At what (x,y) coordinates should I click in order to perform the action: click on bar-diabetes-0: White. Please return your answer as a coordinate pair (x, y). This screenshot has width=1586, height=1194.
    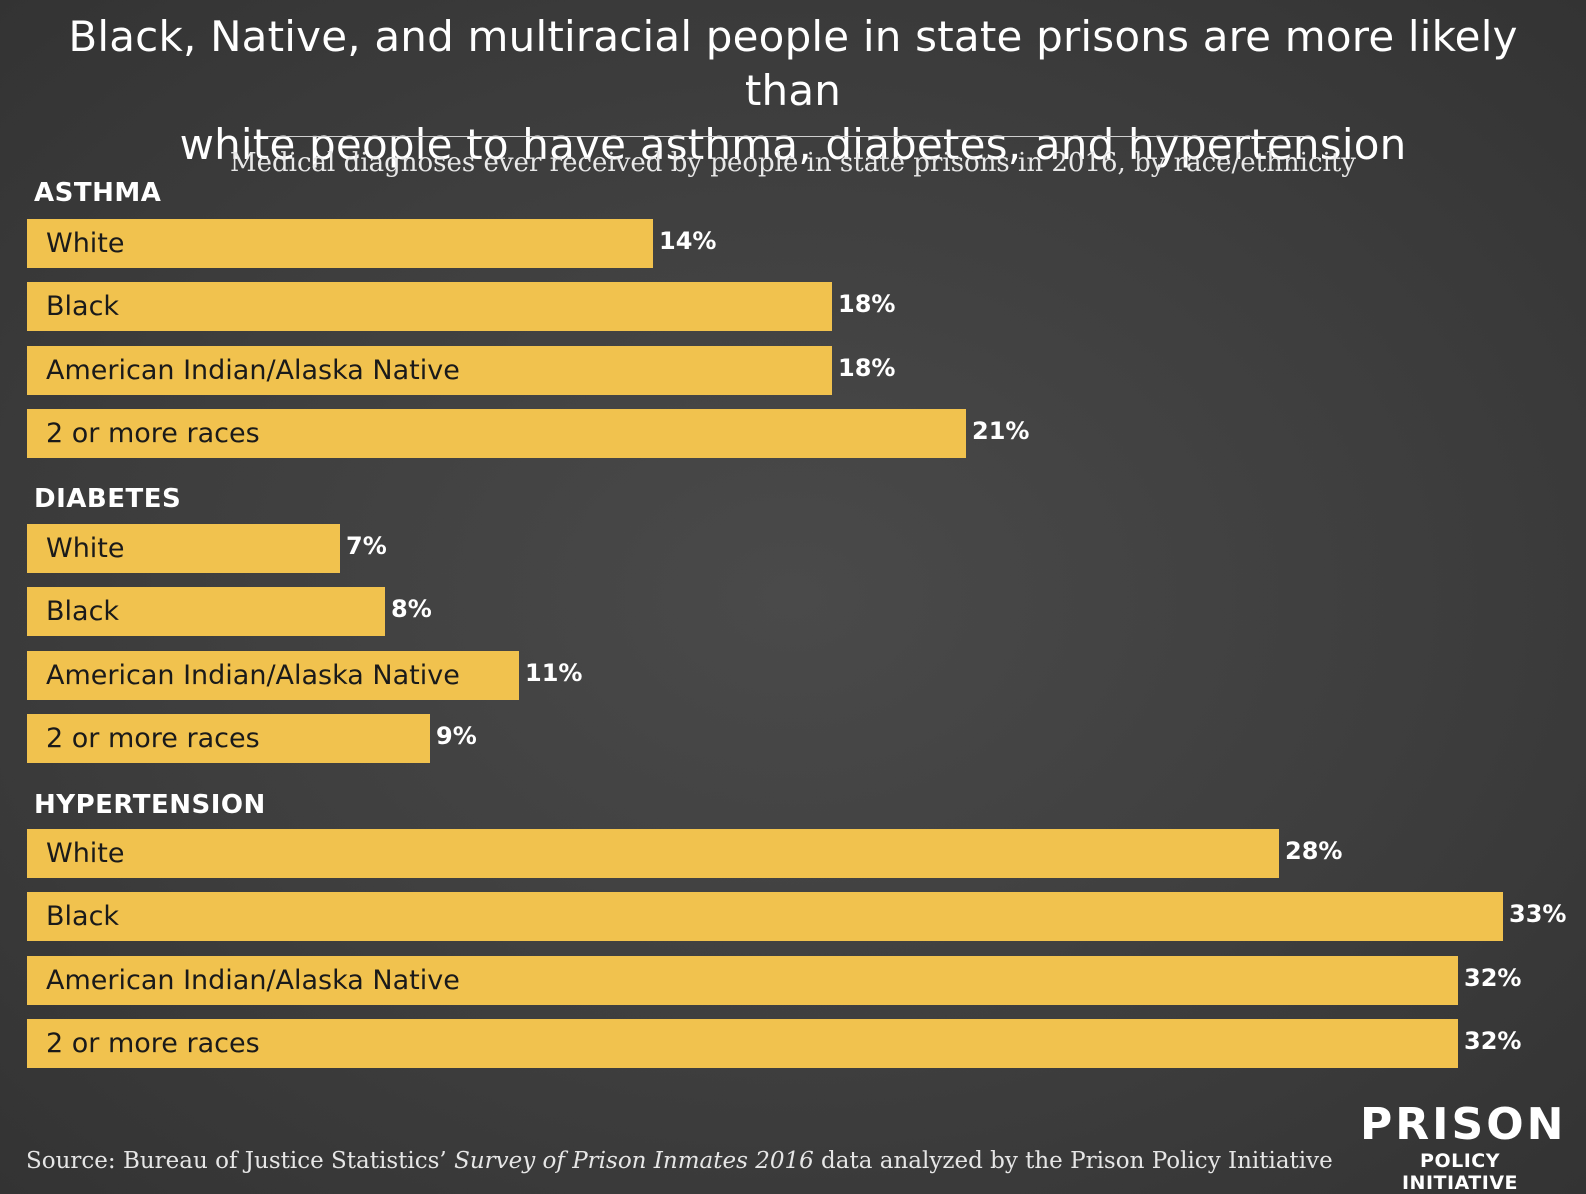
    Looking at the image, I should click on (183, 548).